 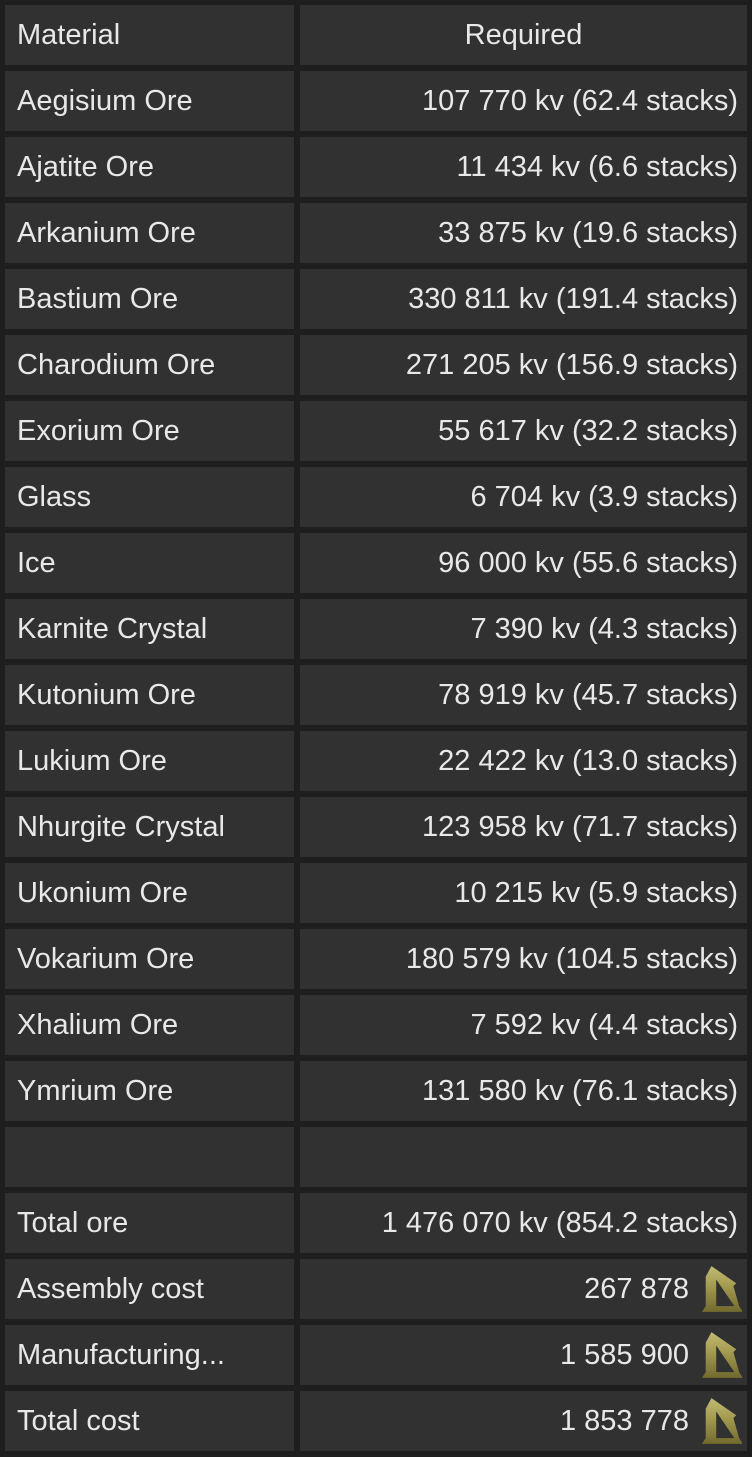 What do you see at coordinates (523, 959) in the screenshot?
I see `material-required-cell: 180 579 kv (104.5 stacks)` at bounding box center [523, 959].